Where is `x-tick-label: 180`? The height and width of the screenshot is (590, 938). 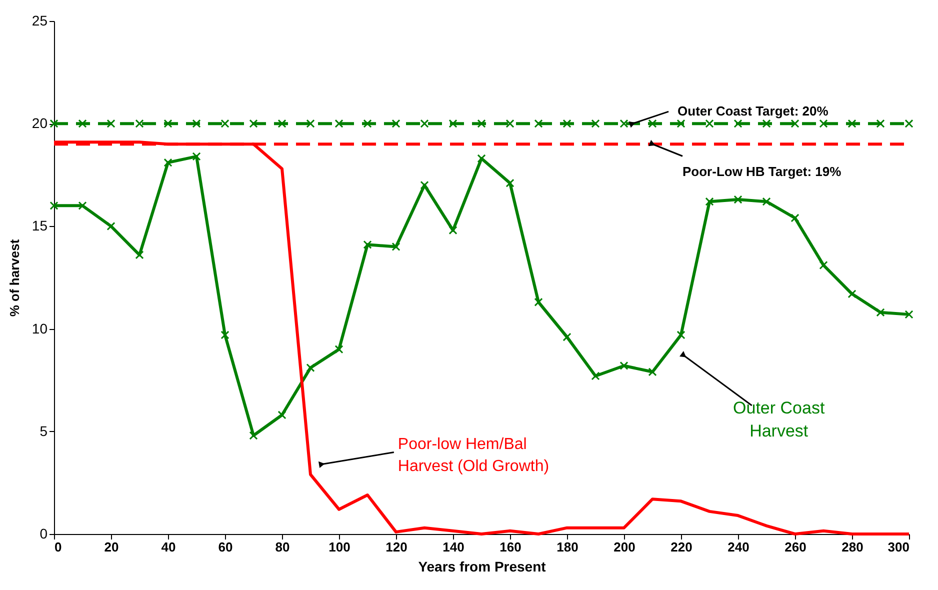 x-tick-label: 180 is located at coordinates (567, 547).